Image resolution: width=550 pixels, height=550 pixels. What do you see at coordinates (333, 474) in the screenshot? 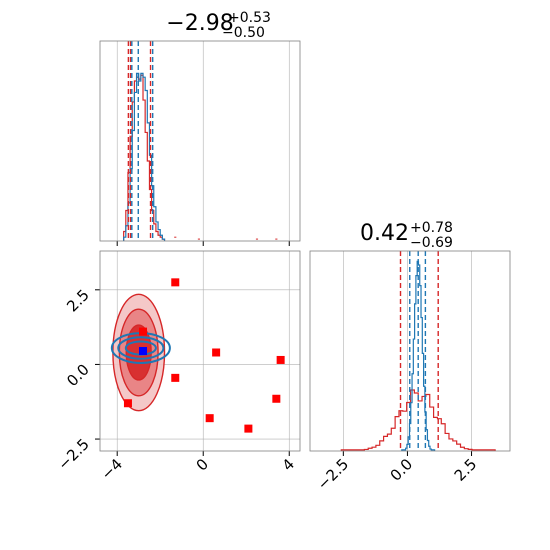
I see `x-tick-label-0: −2.5` at bounding box center [333, 474].